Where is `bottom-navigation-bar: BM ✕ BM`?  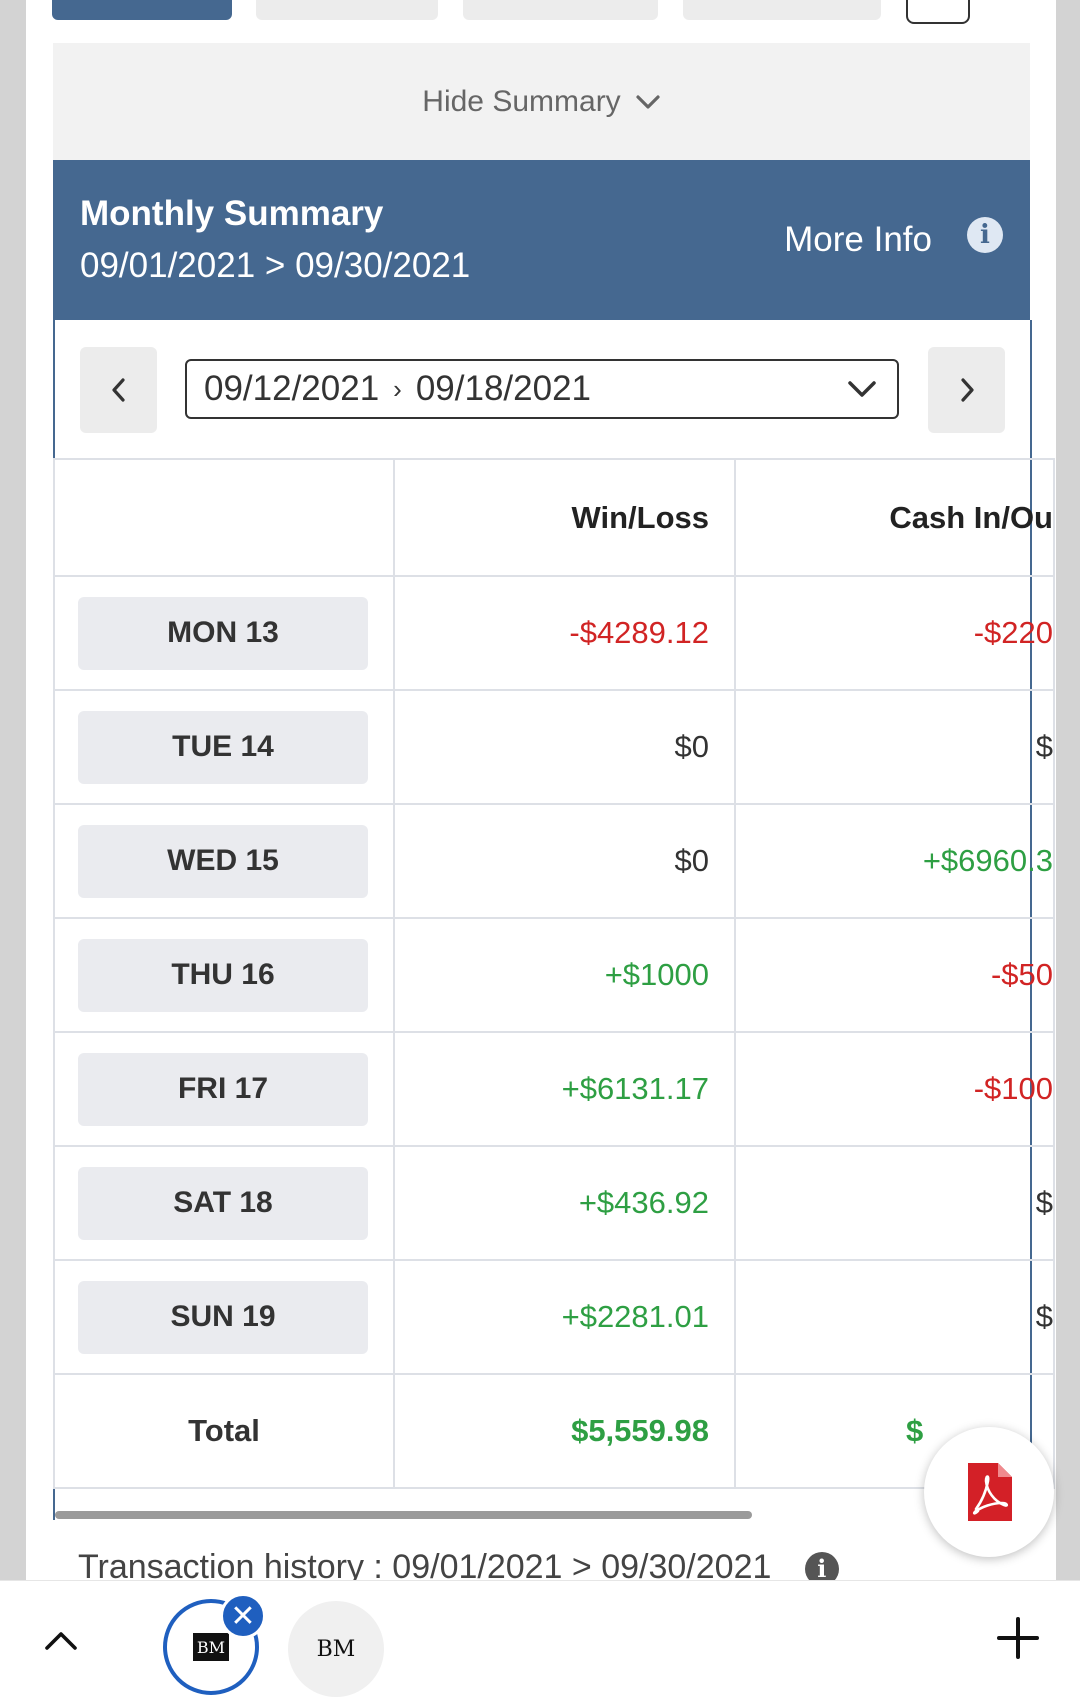 bottom-navigation-bar: BM ✕ BM is located at coordinates (540, 1643).